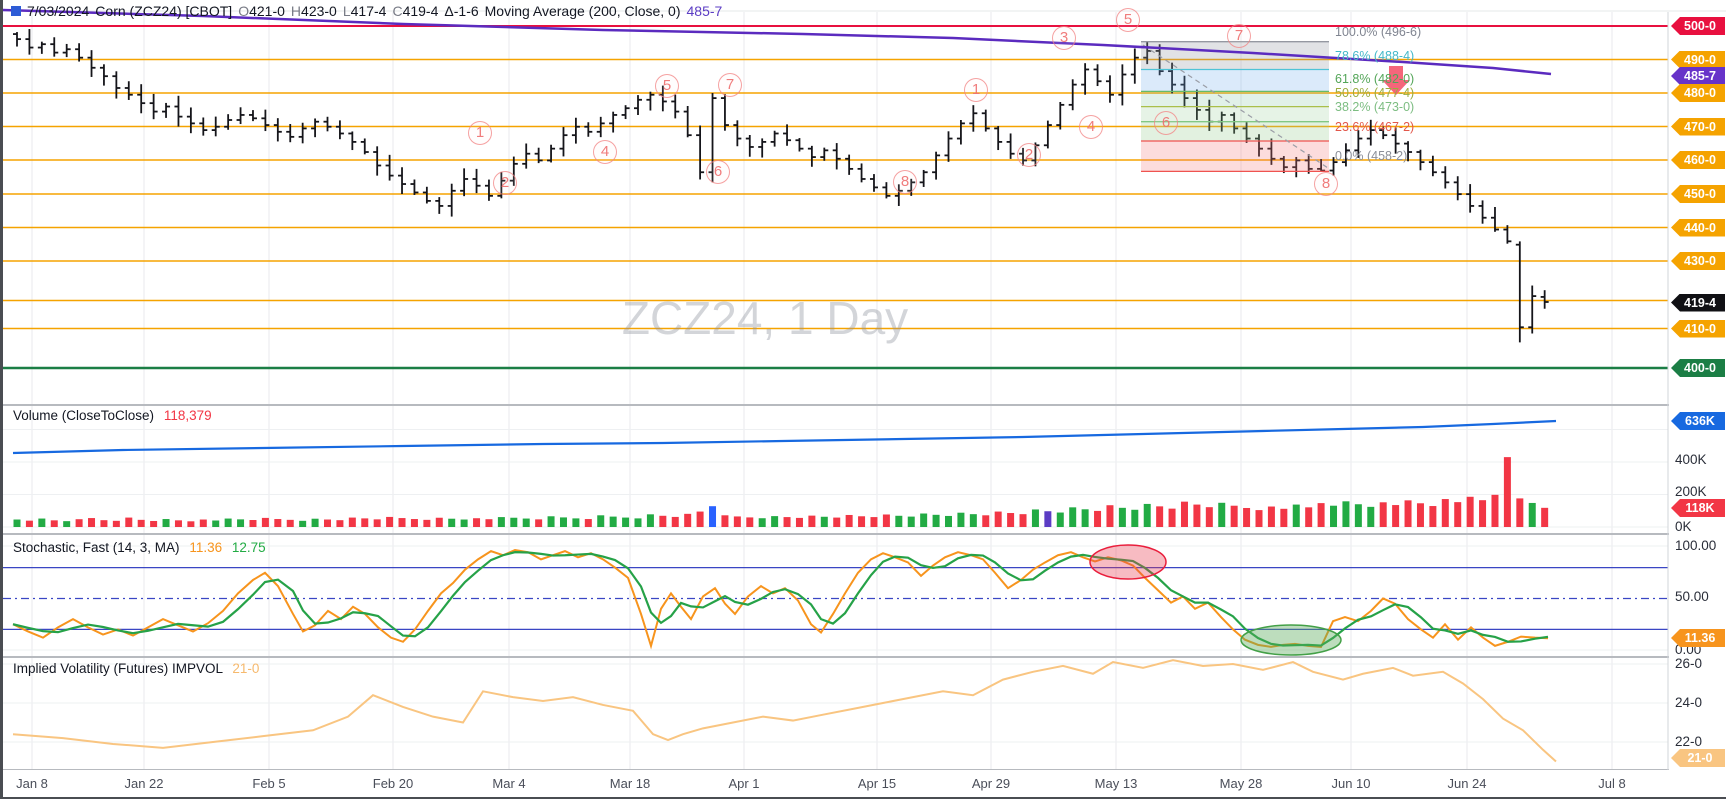 This screenshot has width=1726, height=799. I want to click on time-label-may-28: May 28, so click(1241, 783).